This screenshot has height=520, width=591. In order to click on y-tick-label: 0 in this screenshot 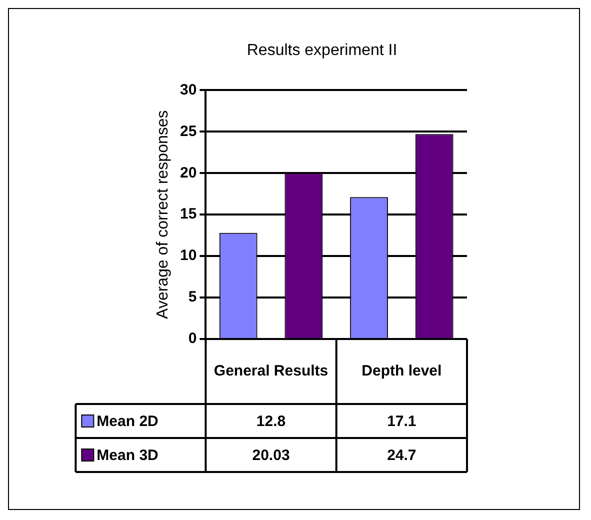, I will do `click(192, 339)`.